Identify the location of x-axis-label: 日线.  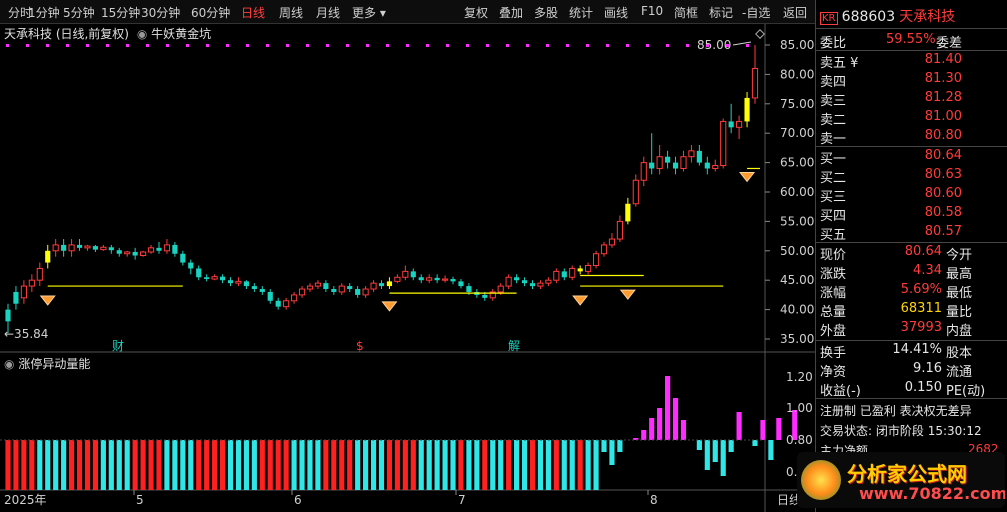
(789, 500).